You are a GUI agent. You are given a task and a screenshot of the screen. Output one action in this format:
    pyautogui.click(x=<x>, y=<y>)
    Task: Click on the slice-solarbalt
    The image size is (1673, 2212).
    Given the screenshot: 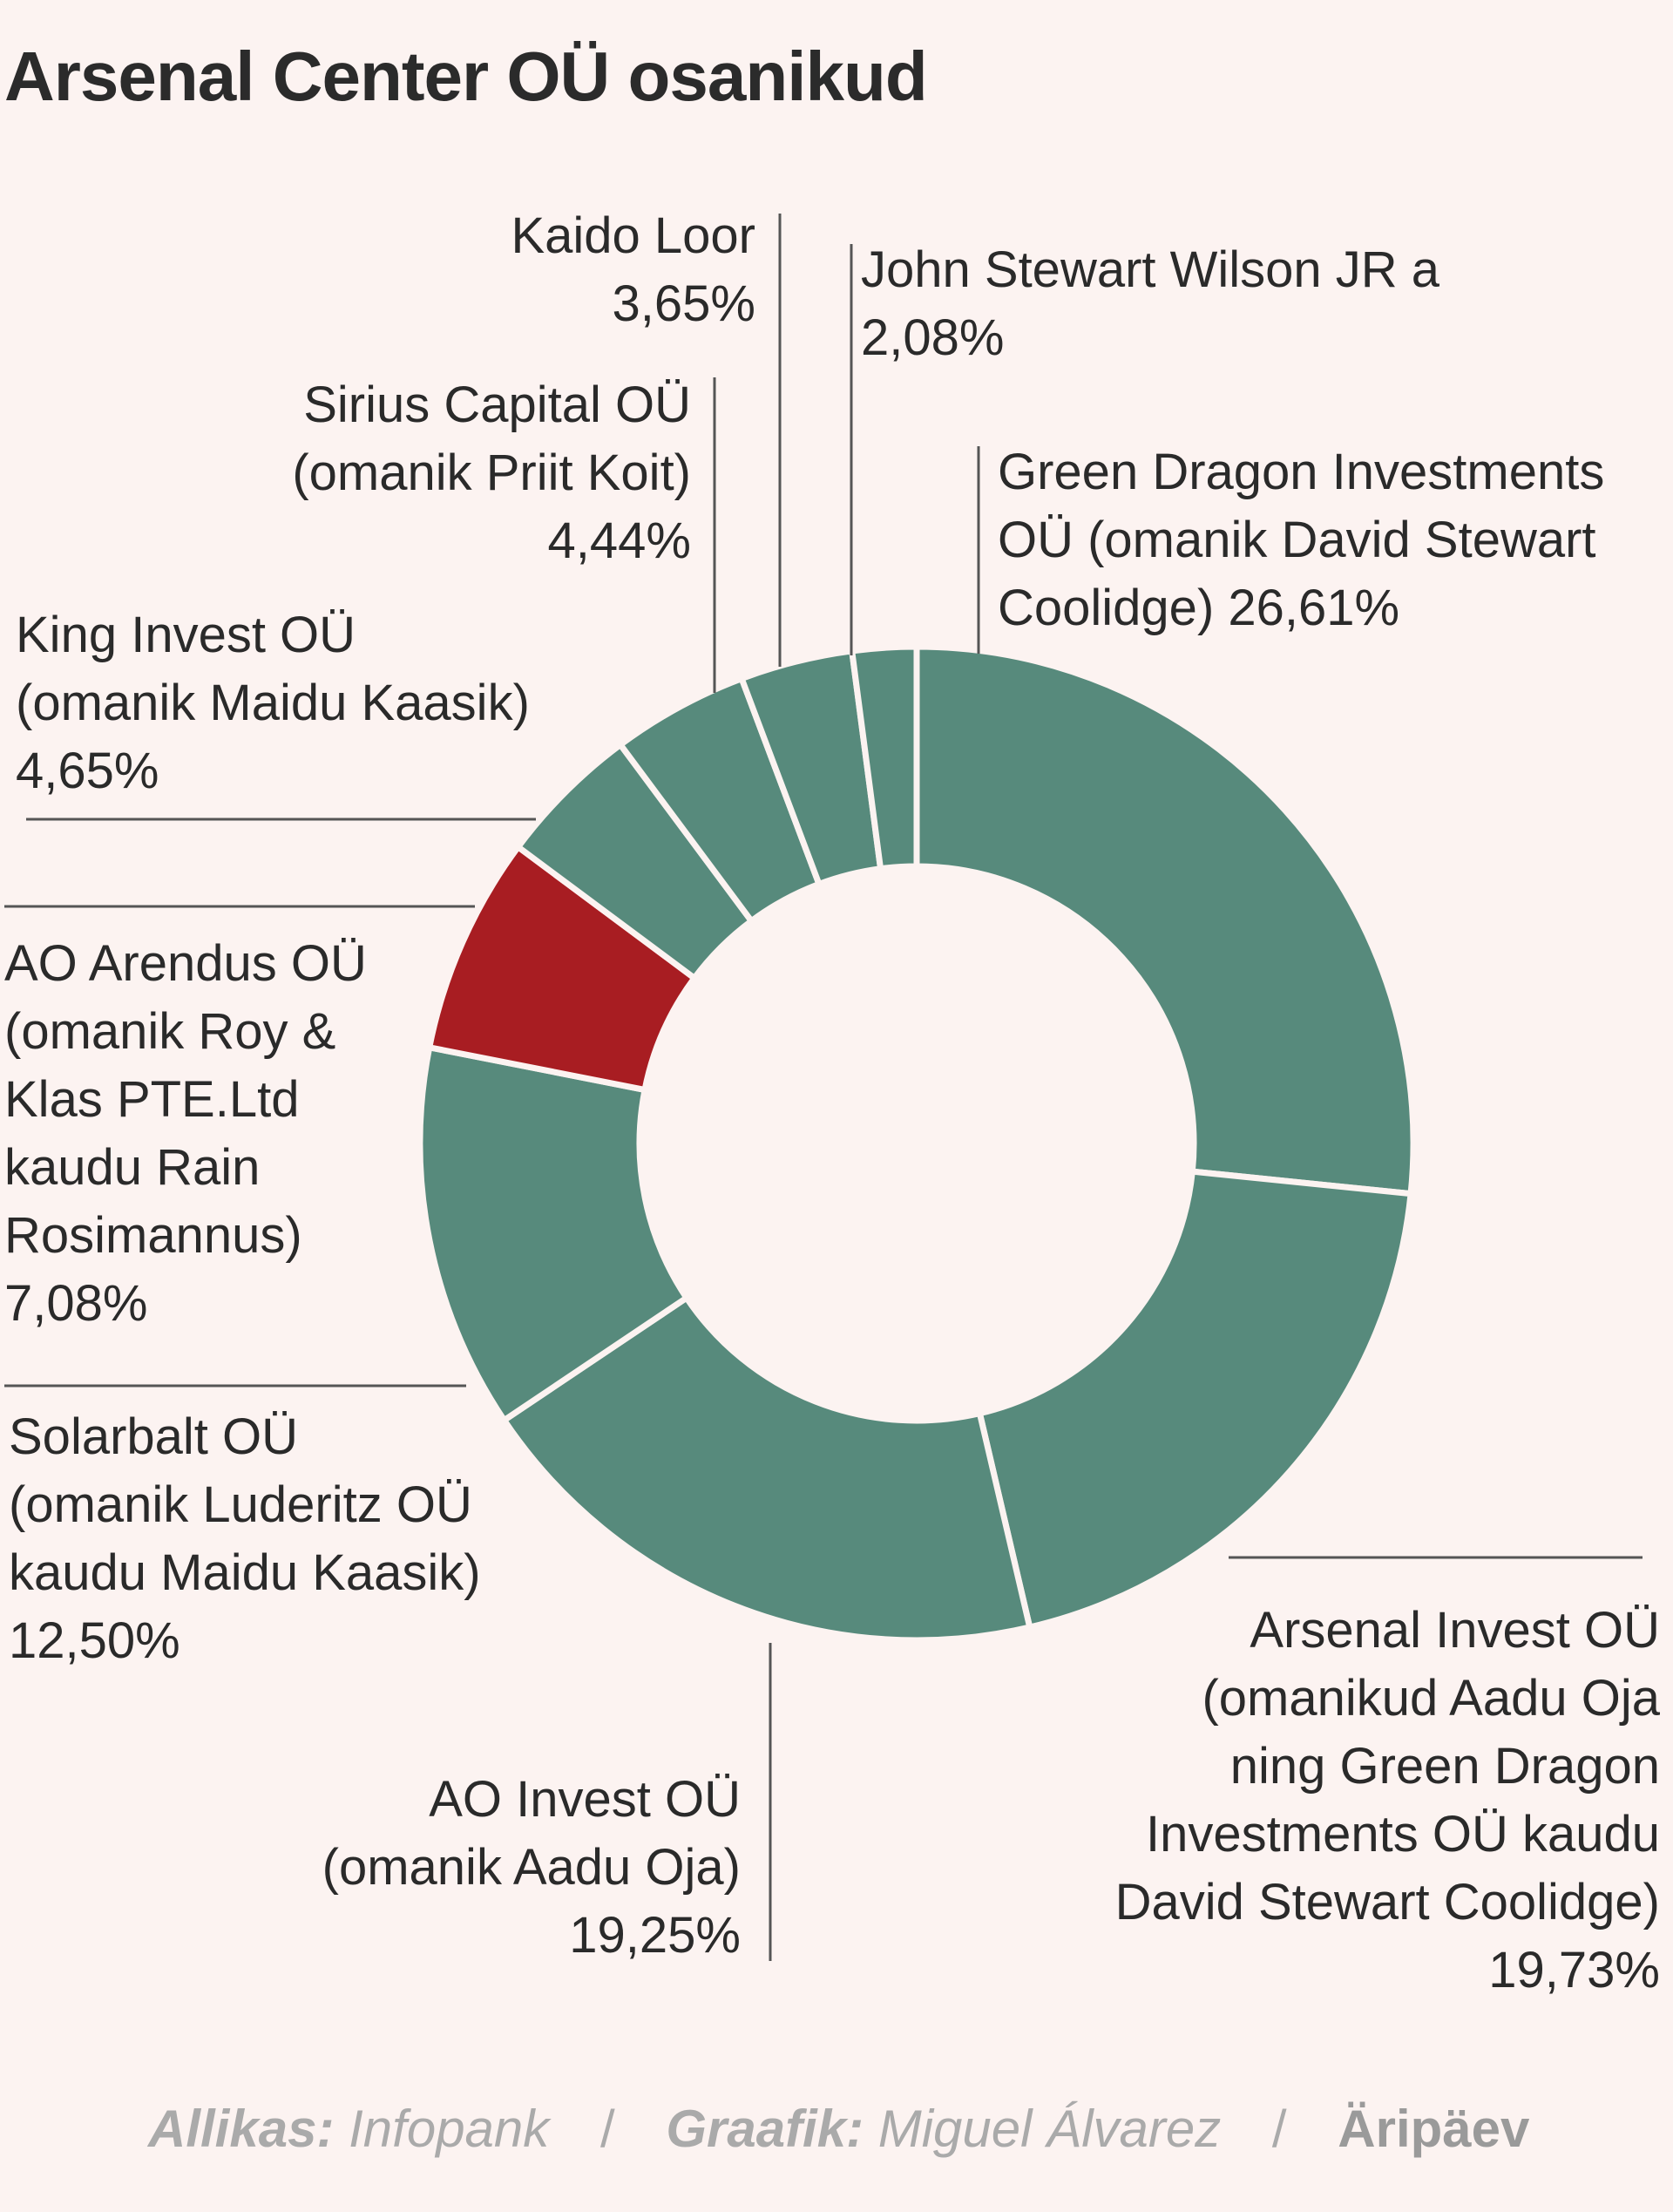 What is the action you would take?
    pyautogui.click(x=554, y=1234)
    